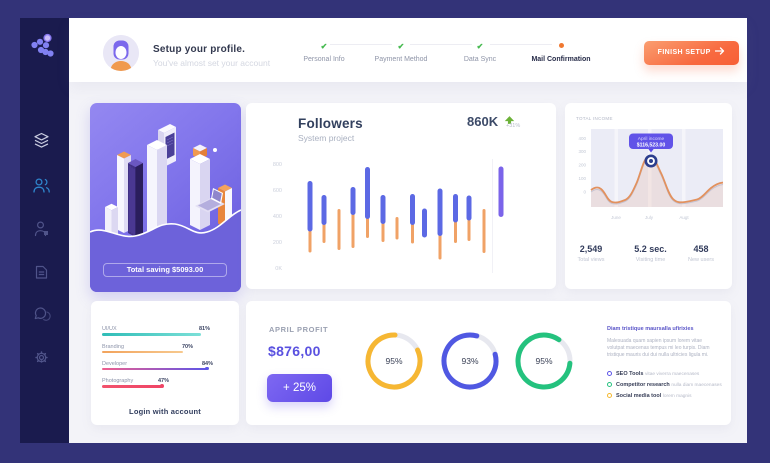 The width and height of the screenshot is (770, 463). What do you see at coordinates (277, 191) in the screenshot?
I see `svg-text: 600` at bounding box center [277, 191].